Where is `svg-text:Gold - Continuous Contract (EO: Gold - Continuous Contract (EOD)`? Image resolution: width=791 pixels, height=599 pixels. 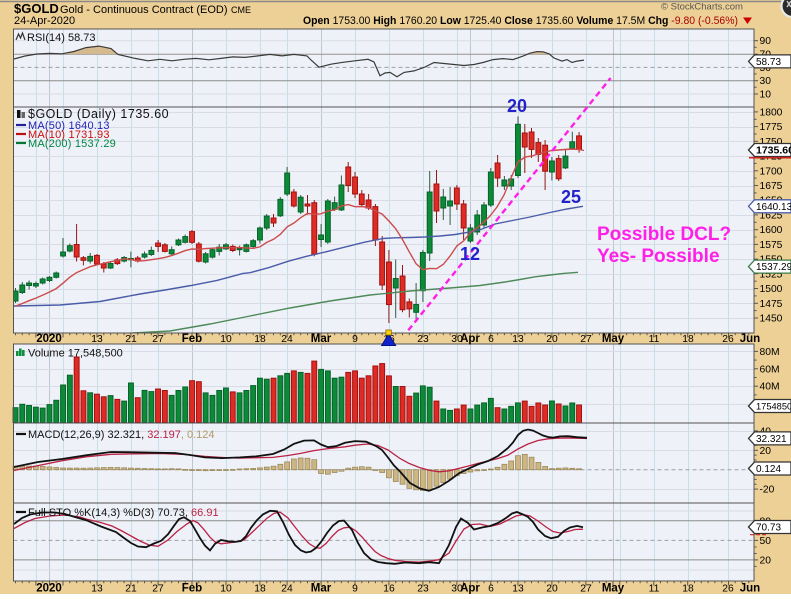
svg-text:Gold - Continuous Contract (EO: Gold - Continuous Contract (EOD) is located at coordinates (144, 10).